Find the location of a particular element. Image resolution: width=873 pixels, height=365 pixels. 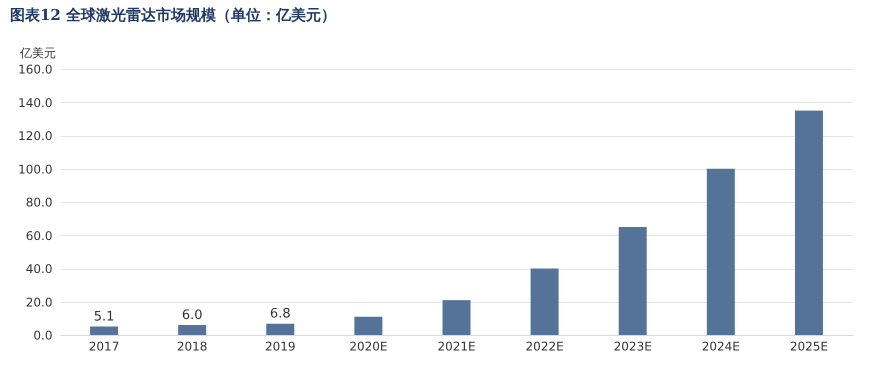

y-tick-label: 60.0 is located at coordinates (39, 235).